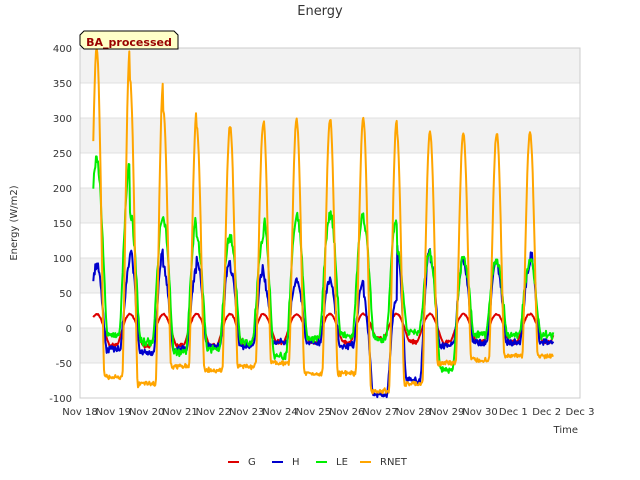 The image size is (640, 480). Describe the element at coordinates (62, 84) in the screenshot. I see `y-tick-label: 350` at that location.